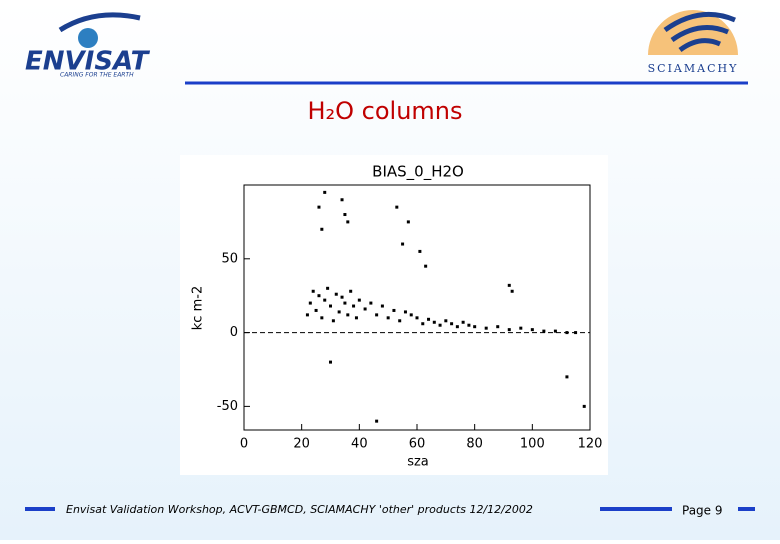 The width and height of the screenshot is (780, 544). Describe the element at coordinates (474, 444) in the screenshot. I see `x-tick-label: 80` at that location.